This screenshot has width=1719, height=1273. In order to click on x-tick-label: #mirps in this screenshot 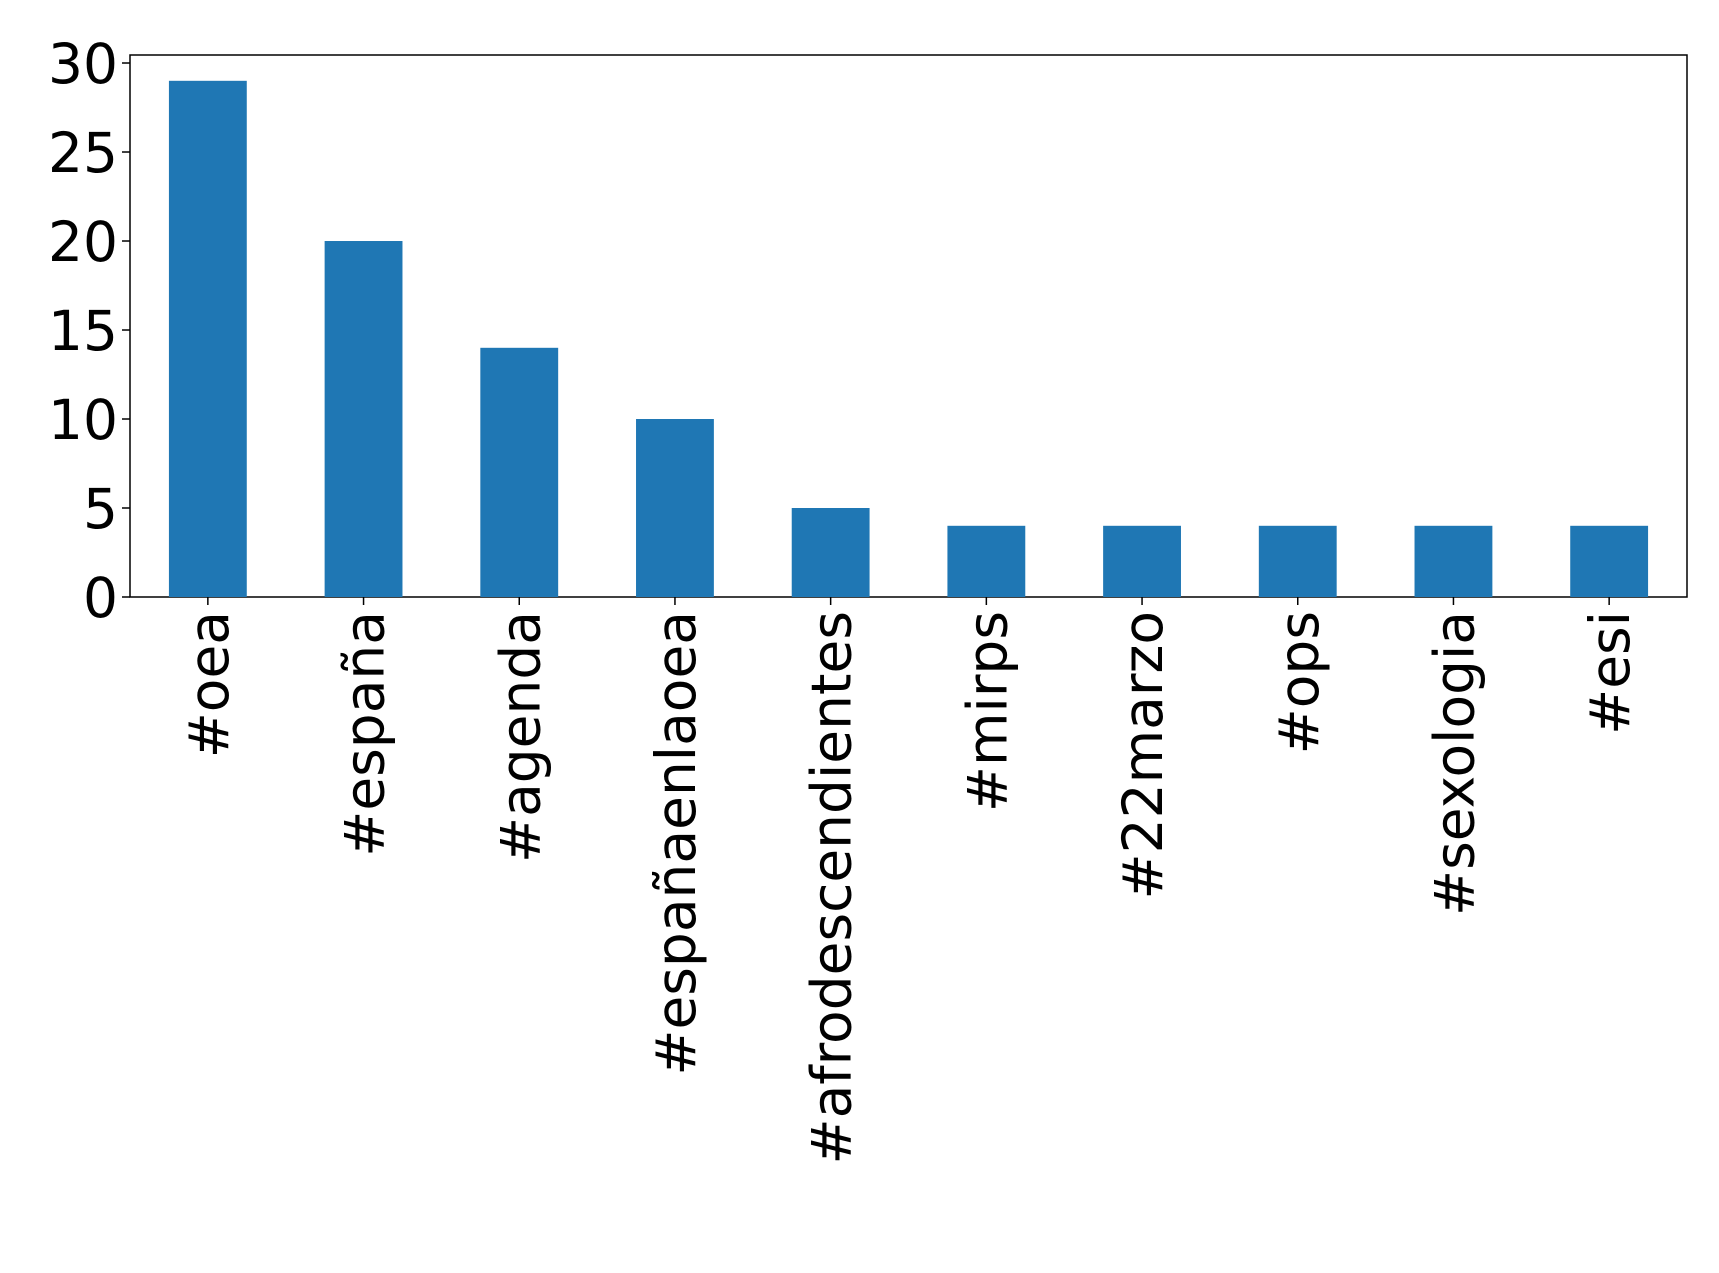, I will do `click(987, 711)`.